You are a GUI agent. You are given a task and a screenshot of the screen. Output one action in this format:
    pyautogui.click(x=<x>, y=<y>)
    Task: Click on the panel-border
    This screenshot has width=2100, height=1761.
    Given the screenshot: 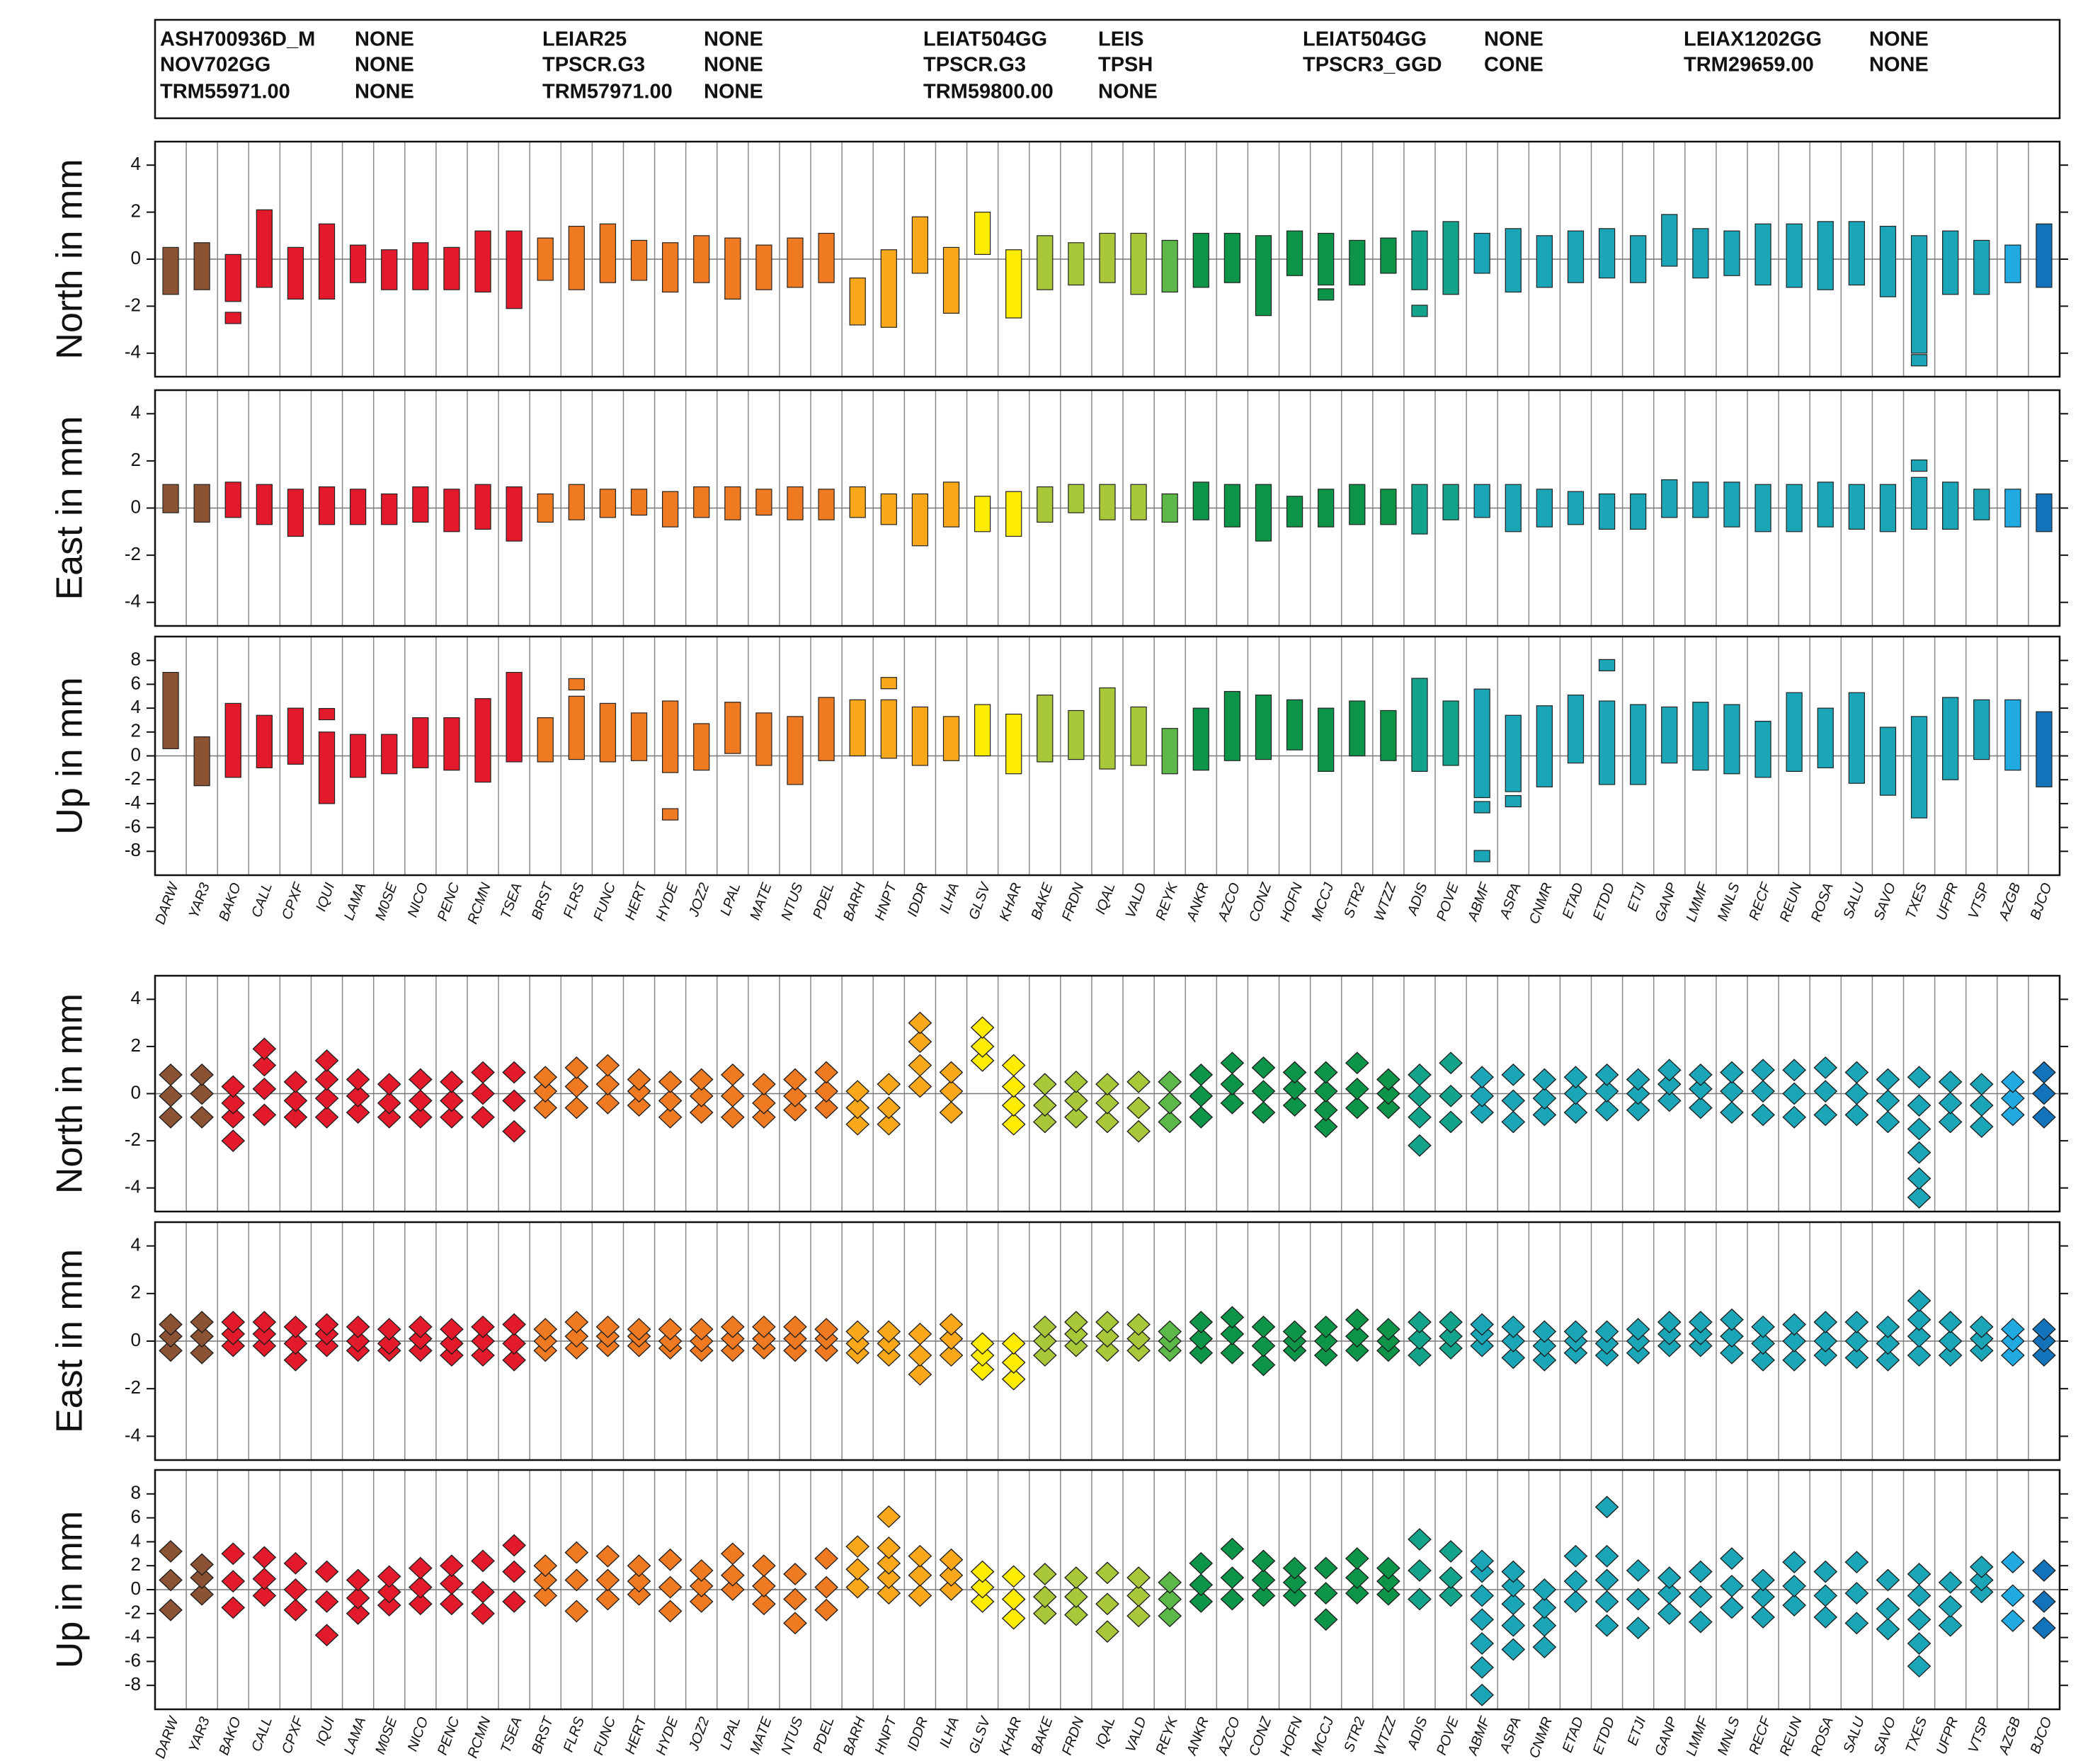 What is the action you would take?
    pyautogui.click(x=1107, y=259)
    